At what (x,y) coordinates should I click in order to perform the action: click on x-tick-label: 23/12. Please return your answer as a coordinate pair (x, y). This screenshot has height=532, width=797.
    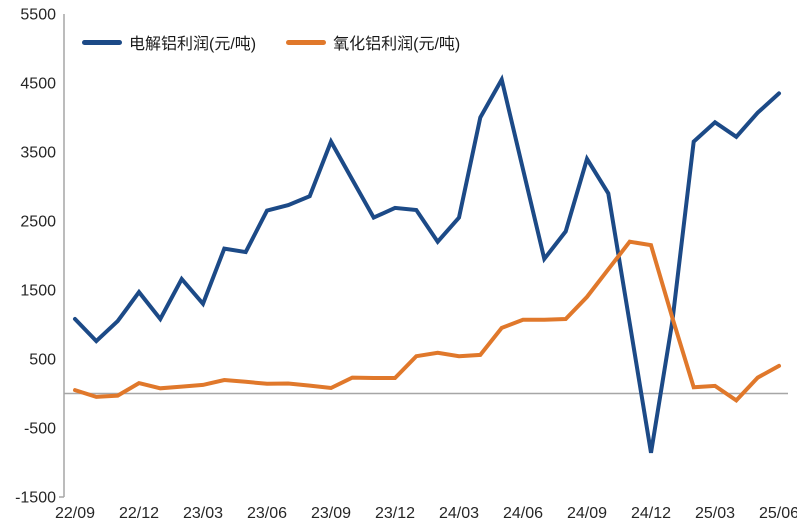
    Looking at the image, I should click on (395, 513).